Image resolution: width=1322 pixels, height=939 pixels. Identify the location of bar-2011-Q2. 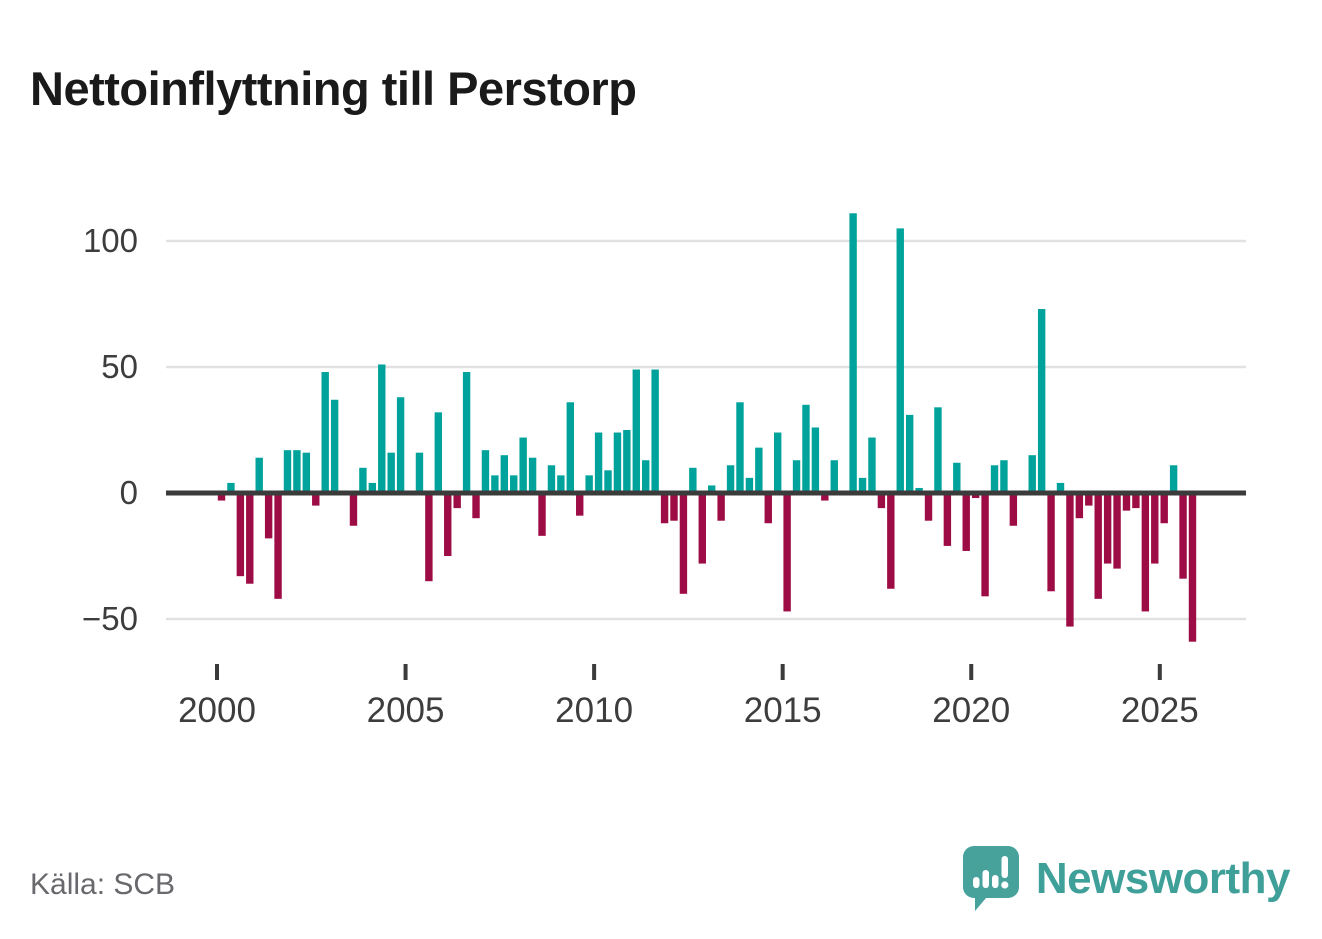
(646, 476).